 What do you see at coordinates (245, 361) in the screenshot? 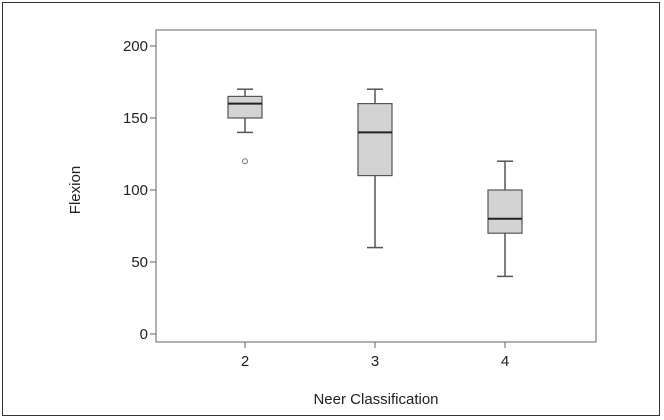
I see `x-tick-label: 2` at bounding box center [245, 361].